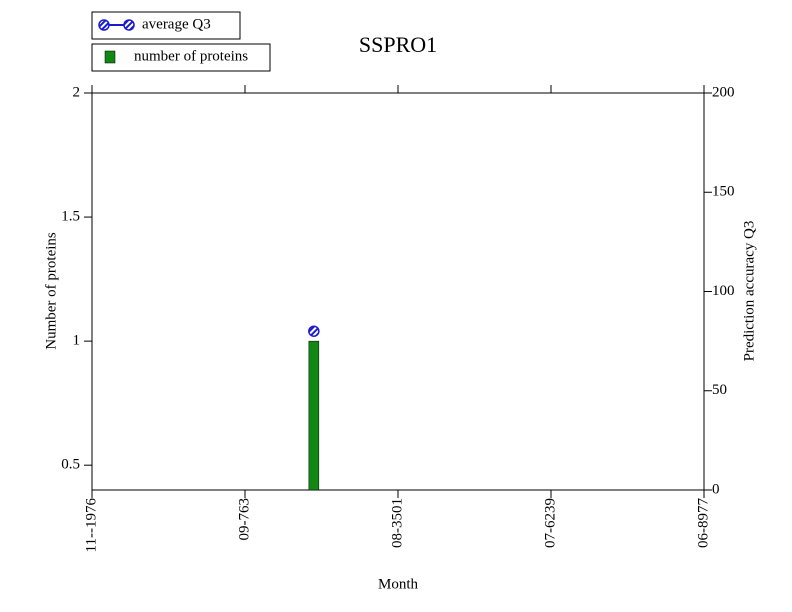 This screenshot has height=612, width=792. Describe the element at coordinates (314, 415) in the screenshot. I see `bar` at that location.